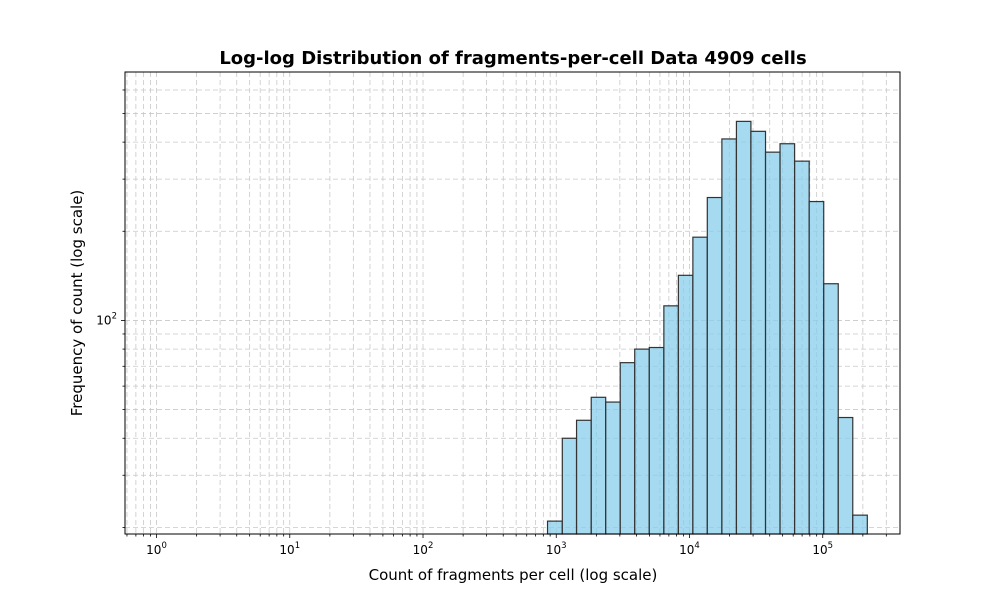 The width and height of the screenshot is (1000, 600). What do you see at coordinates (106, 319) in the screenshot?
I see `y-tick-label: 102` at bounding box center [106, 319].